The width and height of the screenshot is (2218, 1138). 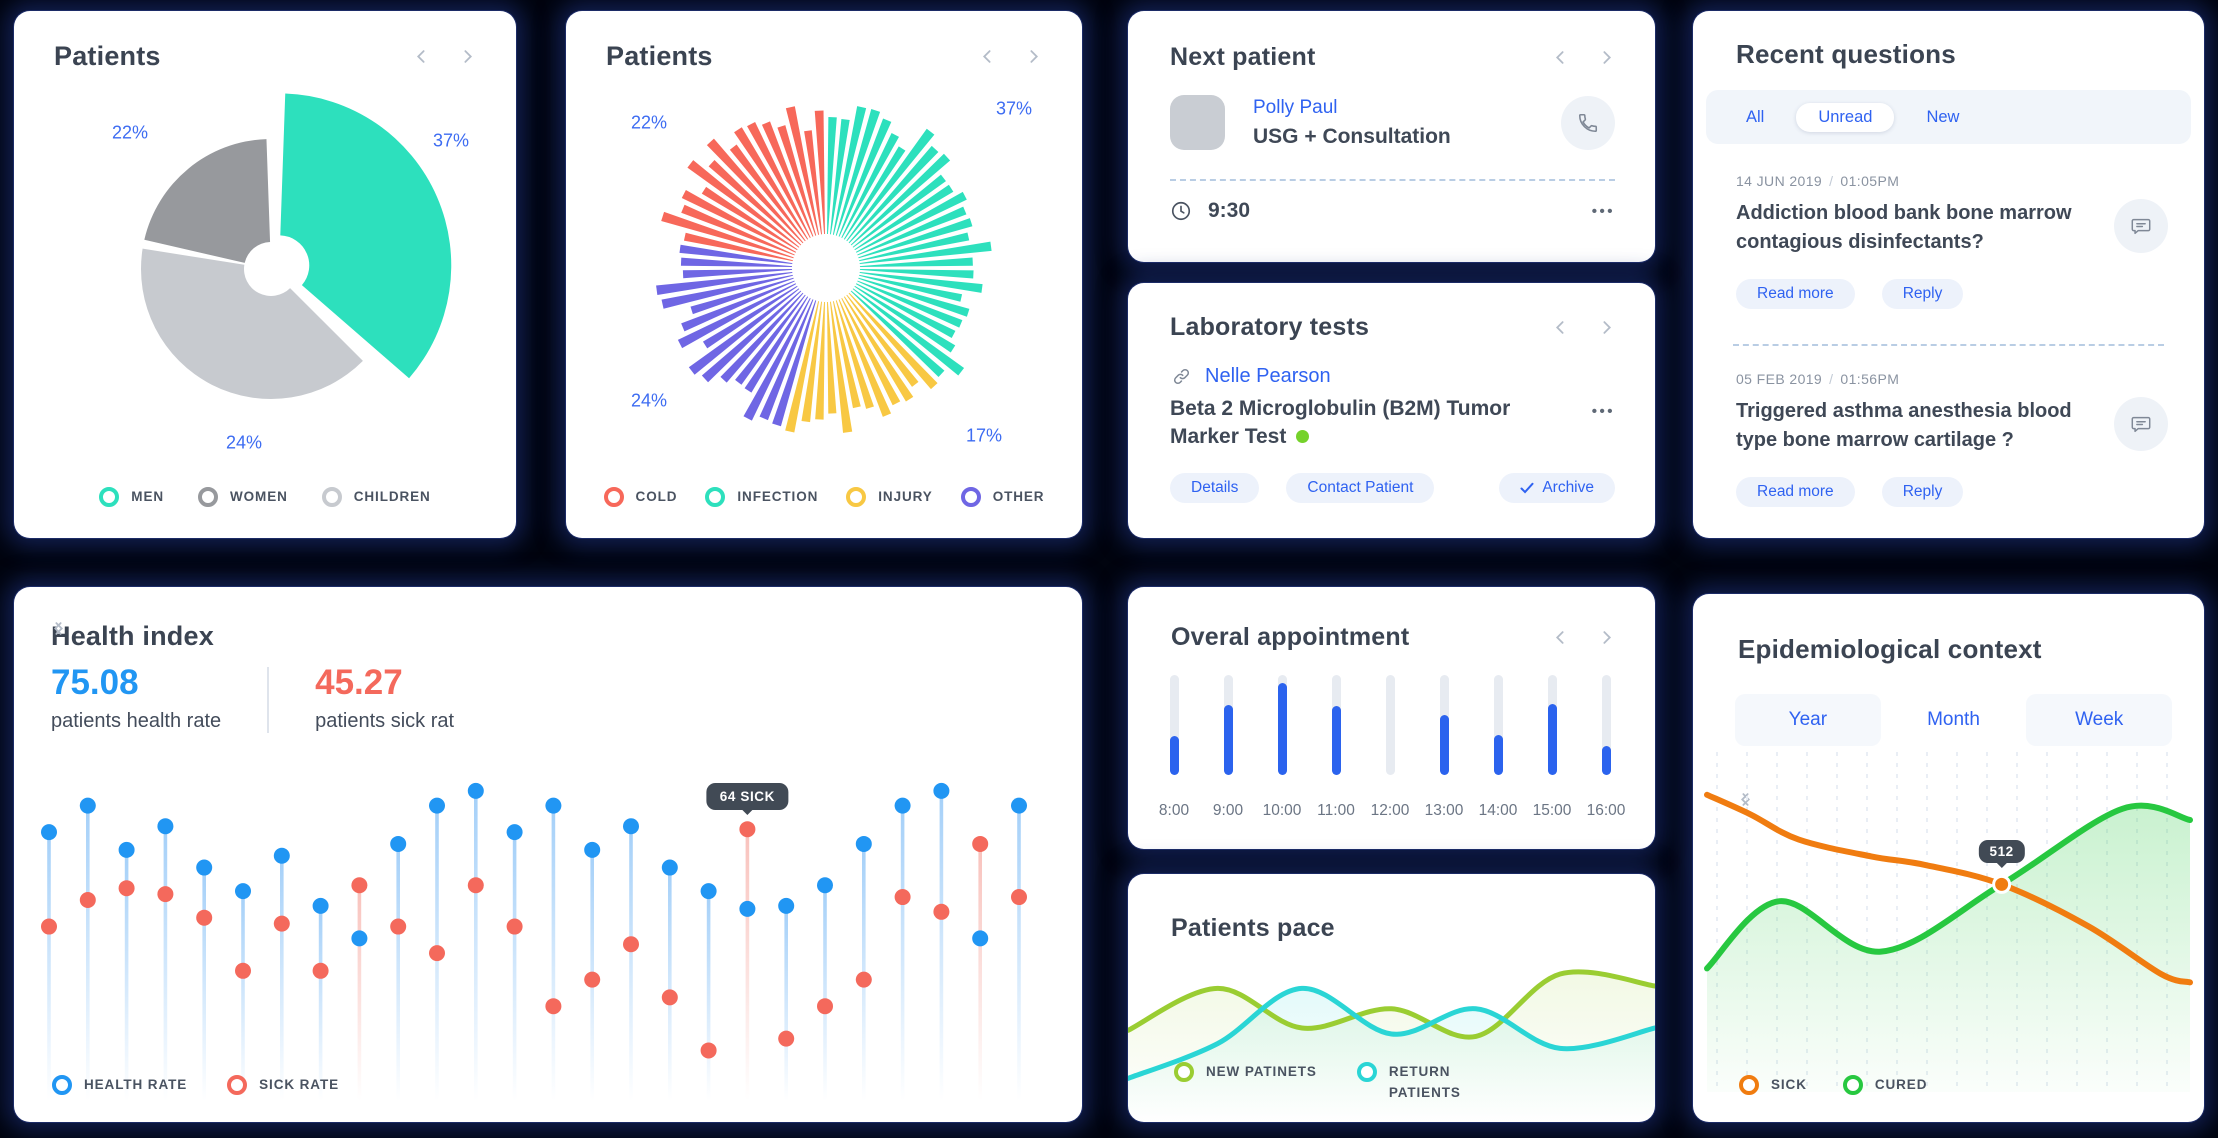 I want to click on tab-month: Month, so click(x=1953, y=720).